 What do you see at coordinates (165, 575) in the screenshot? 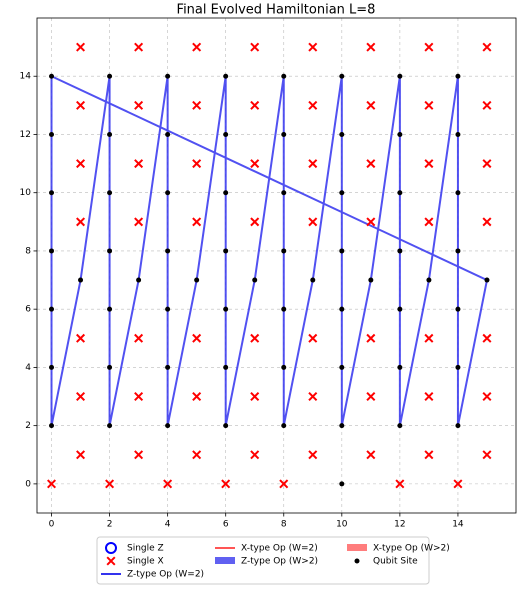
I see `legend-label: Z-type Op (W=2)` at bounding box center [165, 575].